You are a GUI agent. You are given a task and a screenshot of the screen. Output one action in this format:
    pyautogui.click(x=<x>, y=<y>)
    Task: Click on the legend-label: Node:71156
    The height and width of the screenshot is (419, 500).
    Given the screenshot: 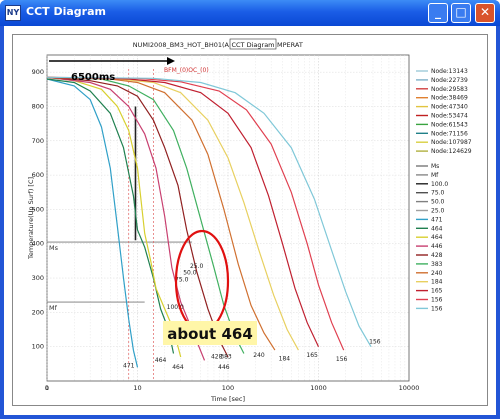 What is the action you would take?
    pyautogui.click(x=449, y=133)
    